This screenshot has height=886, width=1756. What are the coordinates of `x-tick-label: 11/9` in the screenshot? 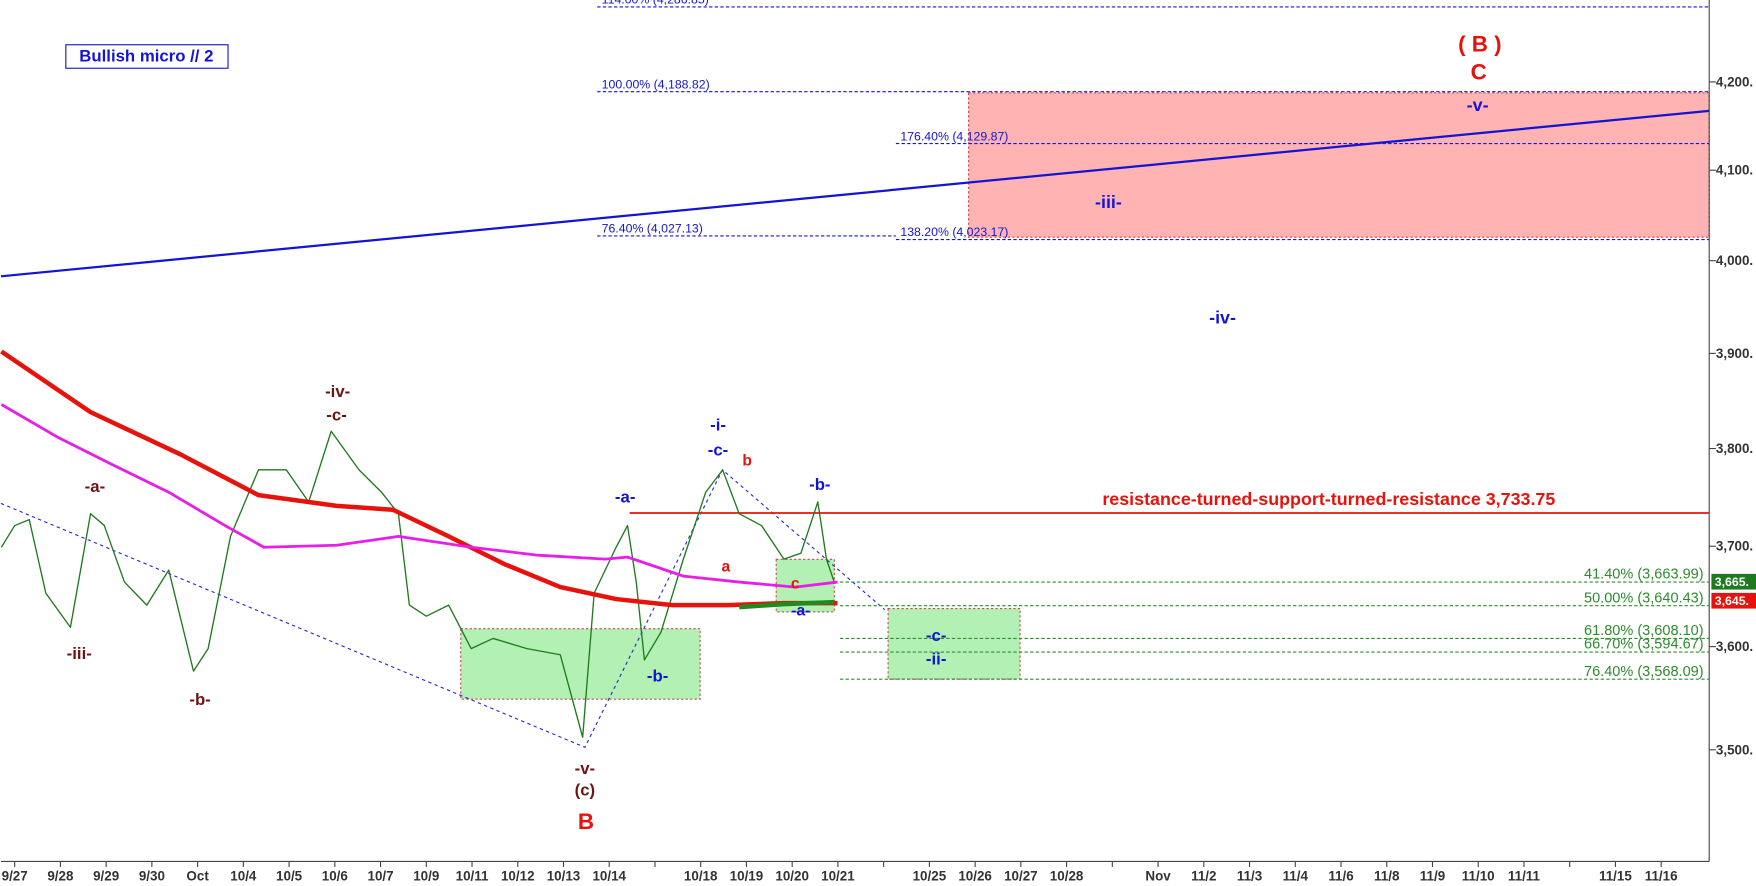 It's located at (1432, 875).